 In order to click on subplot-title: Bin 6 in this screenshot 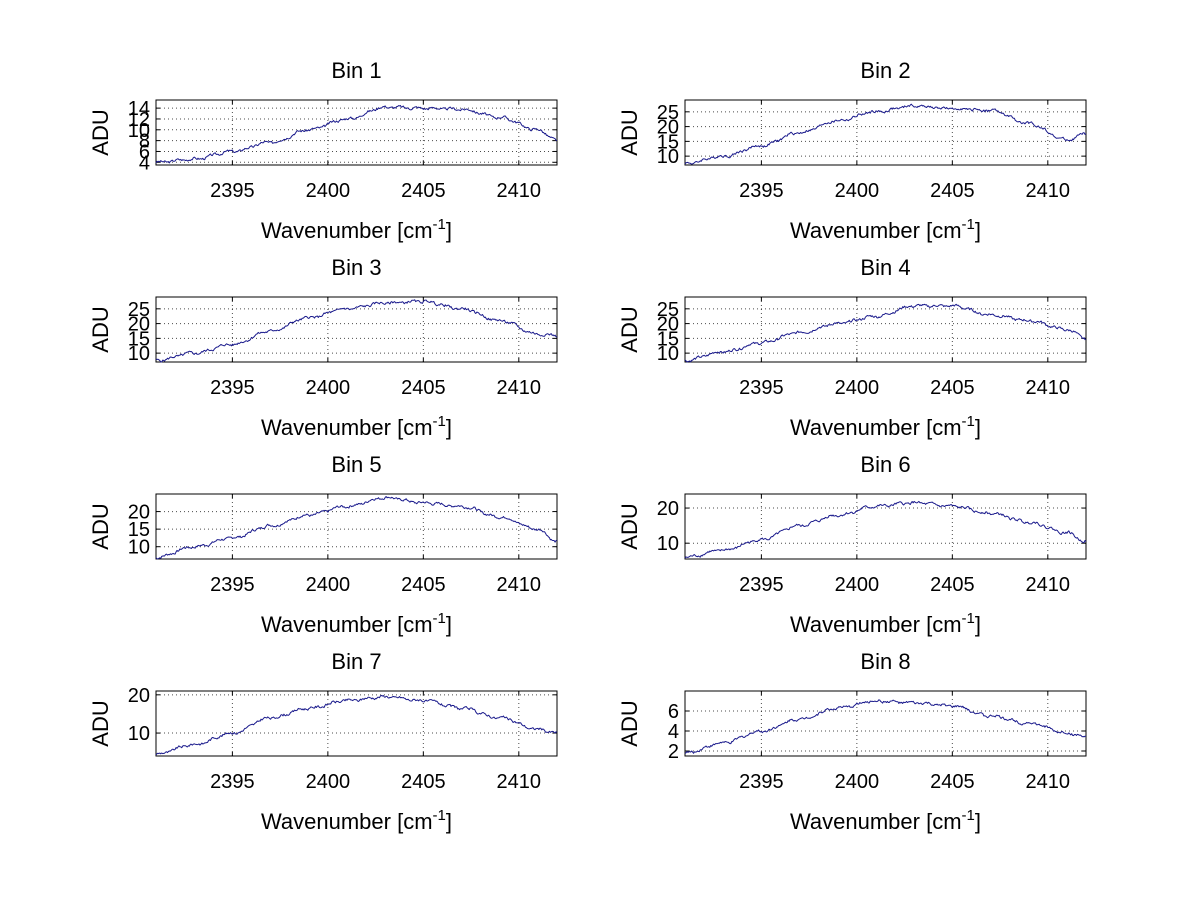, I will do `click(885, 464)`.